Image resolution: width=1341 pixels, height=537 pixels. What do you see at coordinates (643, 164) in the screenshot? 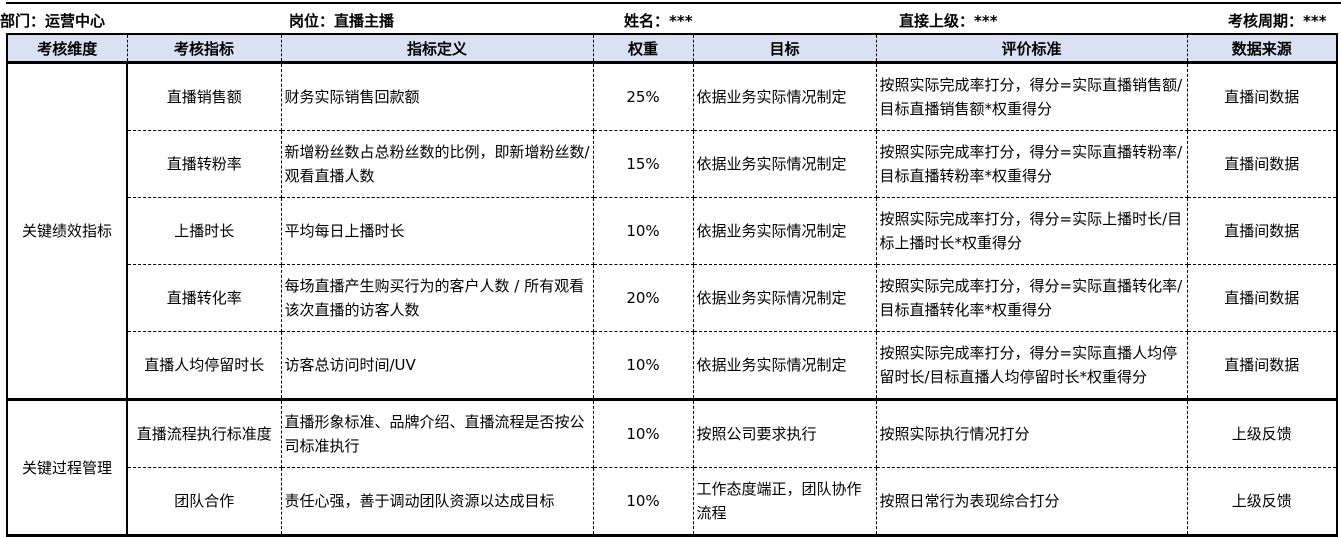
I see `weight-cell: 15%` at bounding box center [643, 164].